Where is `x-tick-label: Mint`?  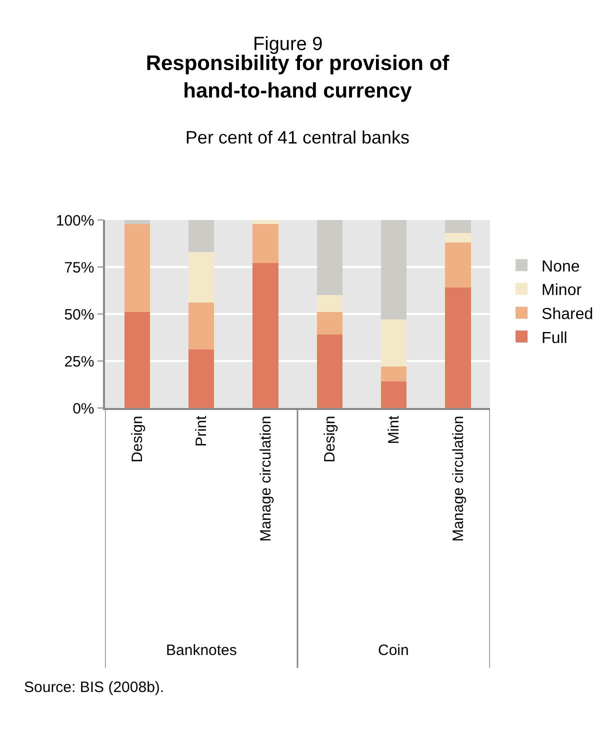
x-tick-label: Mint is located at coordinates (394, 429).